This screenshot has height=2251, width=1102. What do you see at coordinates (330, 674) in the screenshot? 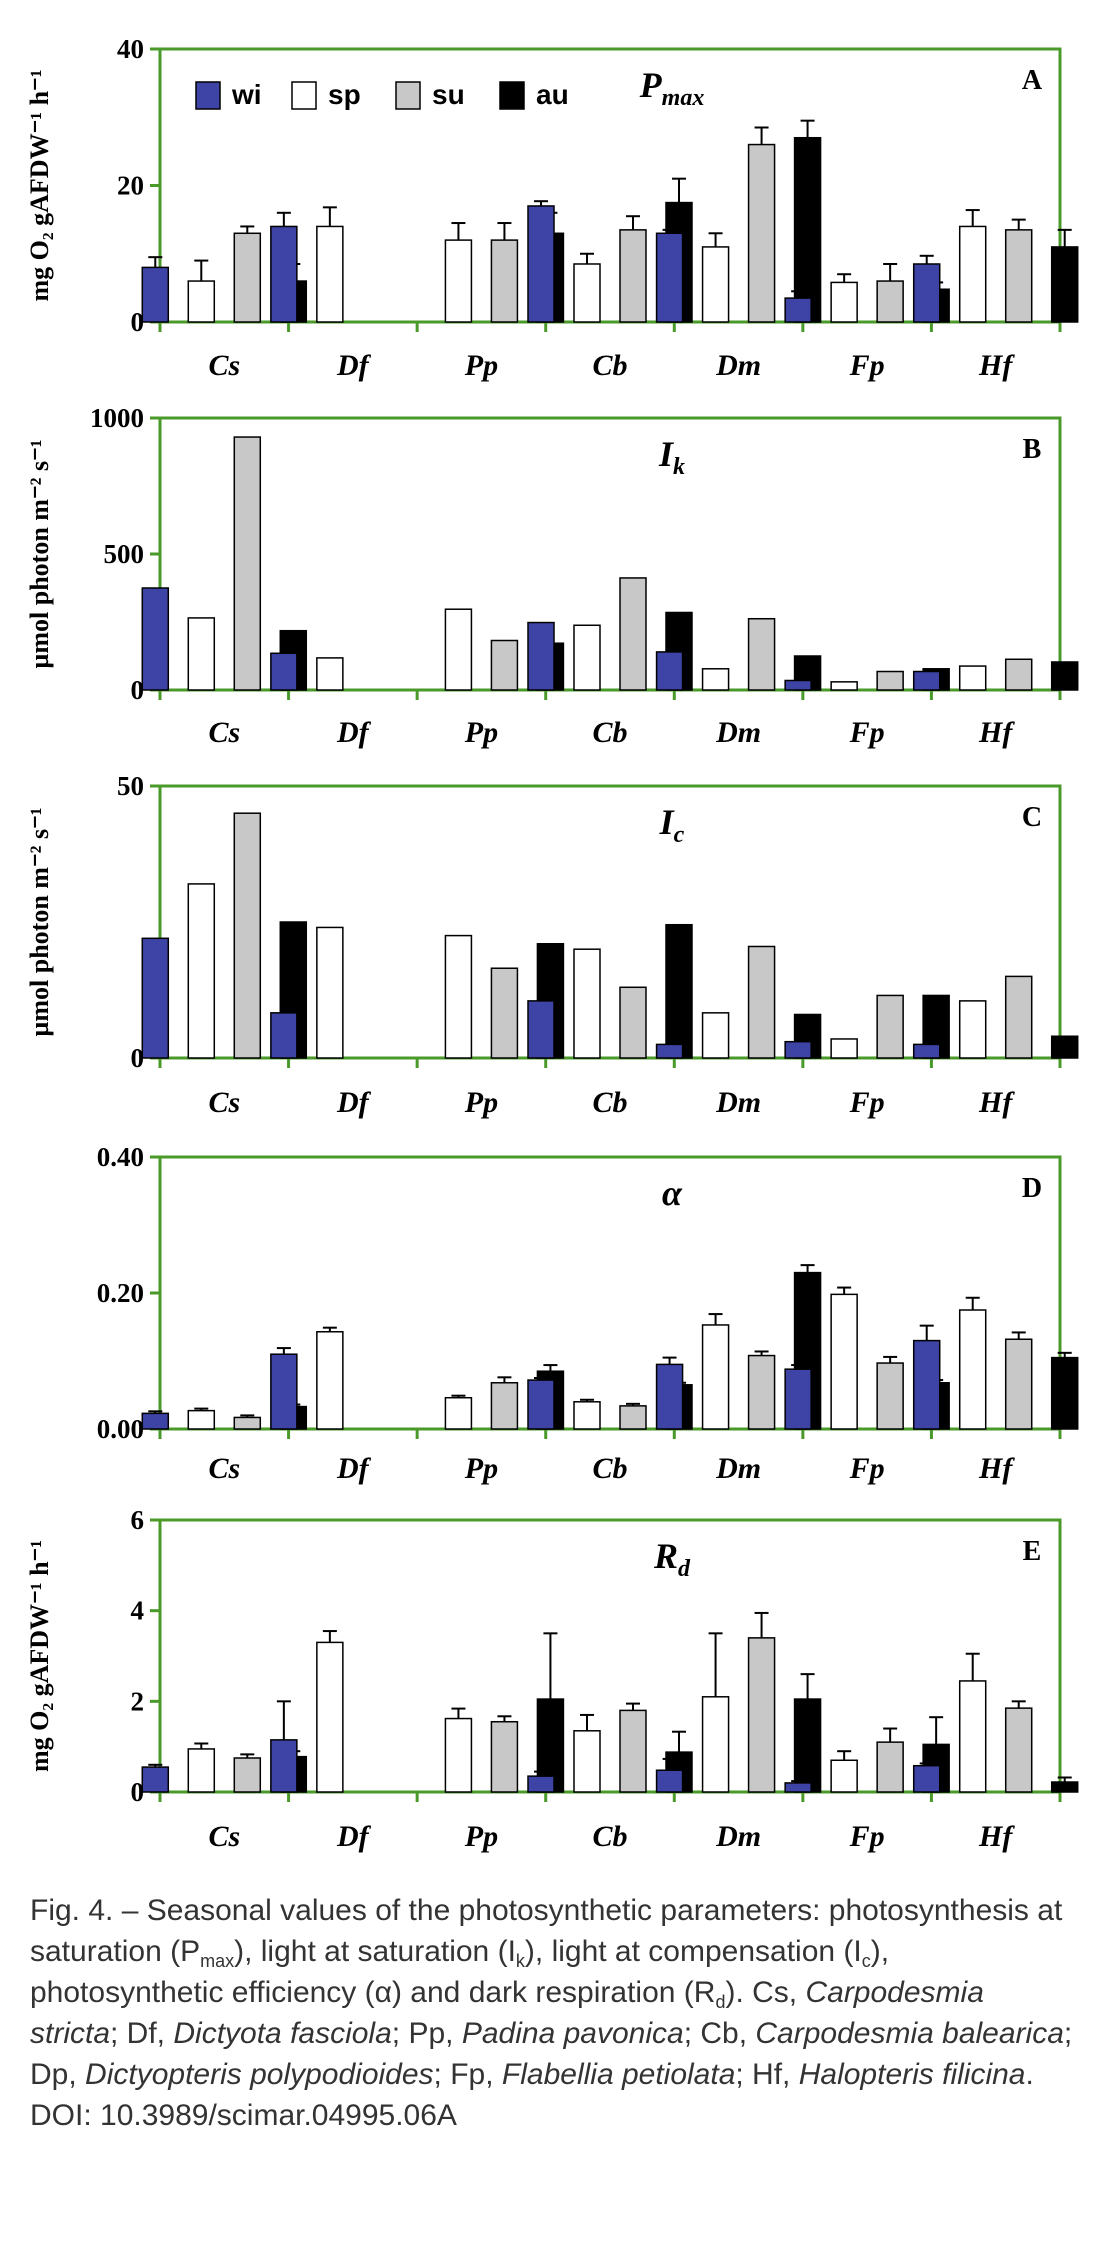
I see `bar-sp-df` at bounding box center [330, 674].